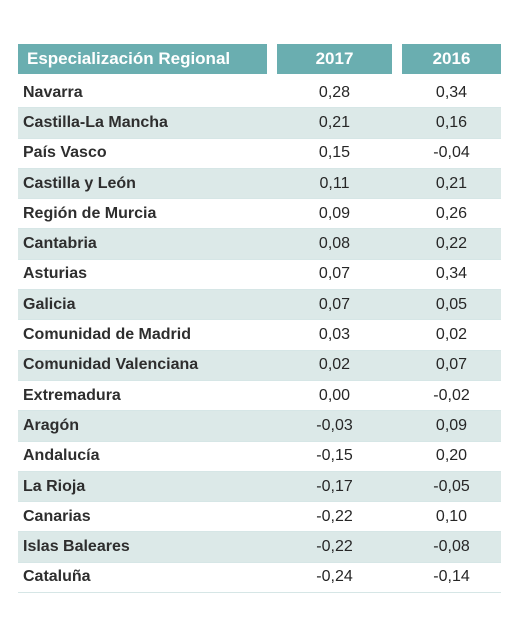 This screenshot has width=526, height=628. What do you see at coordinates (90, 213) in the screenshot?
I see `region-name: Región de Murcia` at bounding box center [90, 213].